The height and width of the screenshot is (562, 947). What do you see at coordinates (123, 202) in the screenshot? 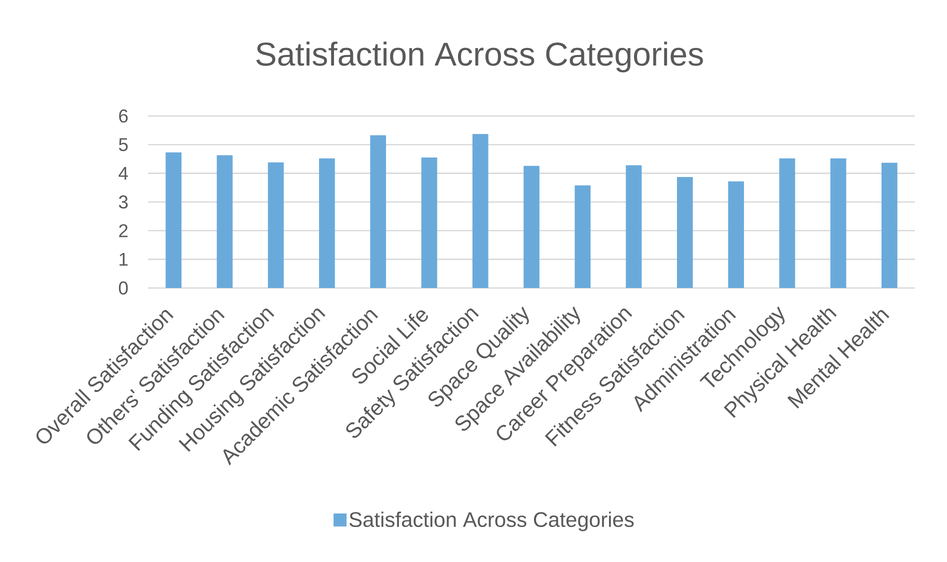
I see `y-tick-label: 3` at bounding box center [123, 202].